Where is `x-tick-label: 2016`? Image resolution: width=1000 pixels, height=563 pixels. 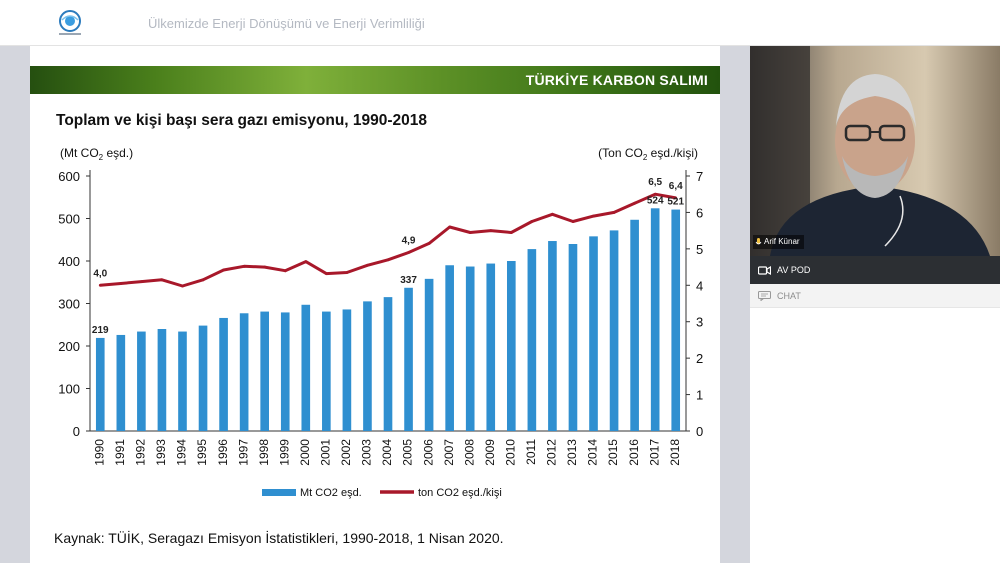 x-tick-label: 2016 is located at coordinates (634, 452).